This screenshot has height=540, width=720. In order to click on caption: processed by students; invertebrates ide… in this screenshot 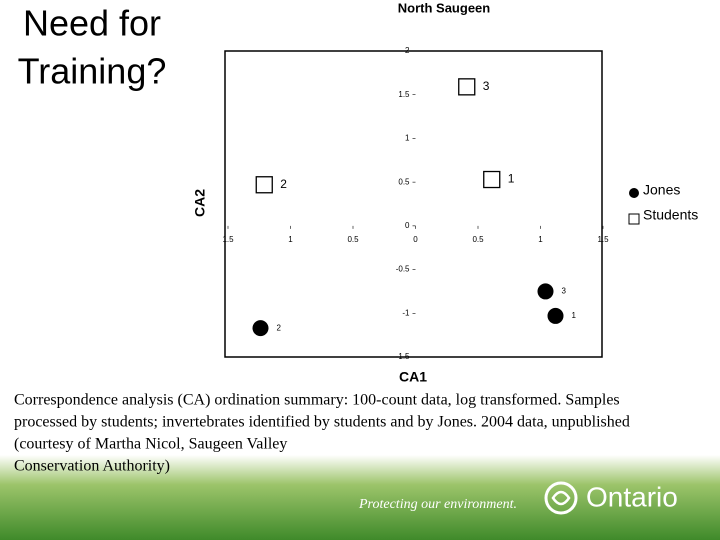, I will do `click(322, 422)`.